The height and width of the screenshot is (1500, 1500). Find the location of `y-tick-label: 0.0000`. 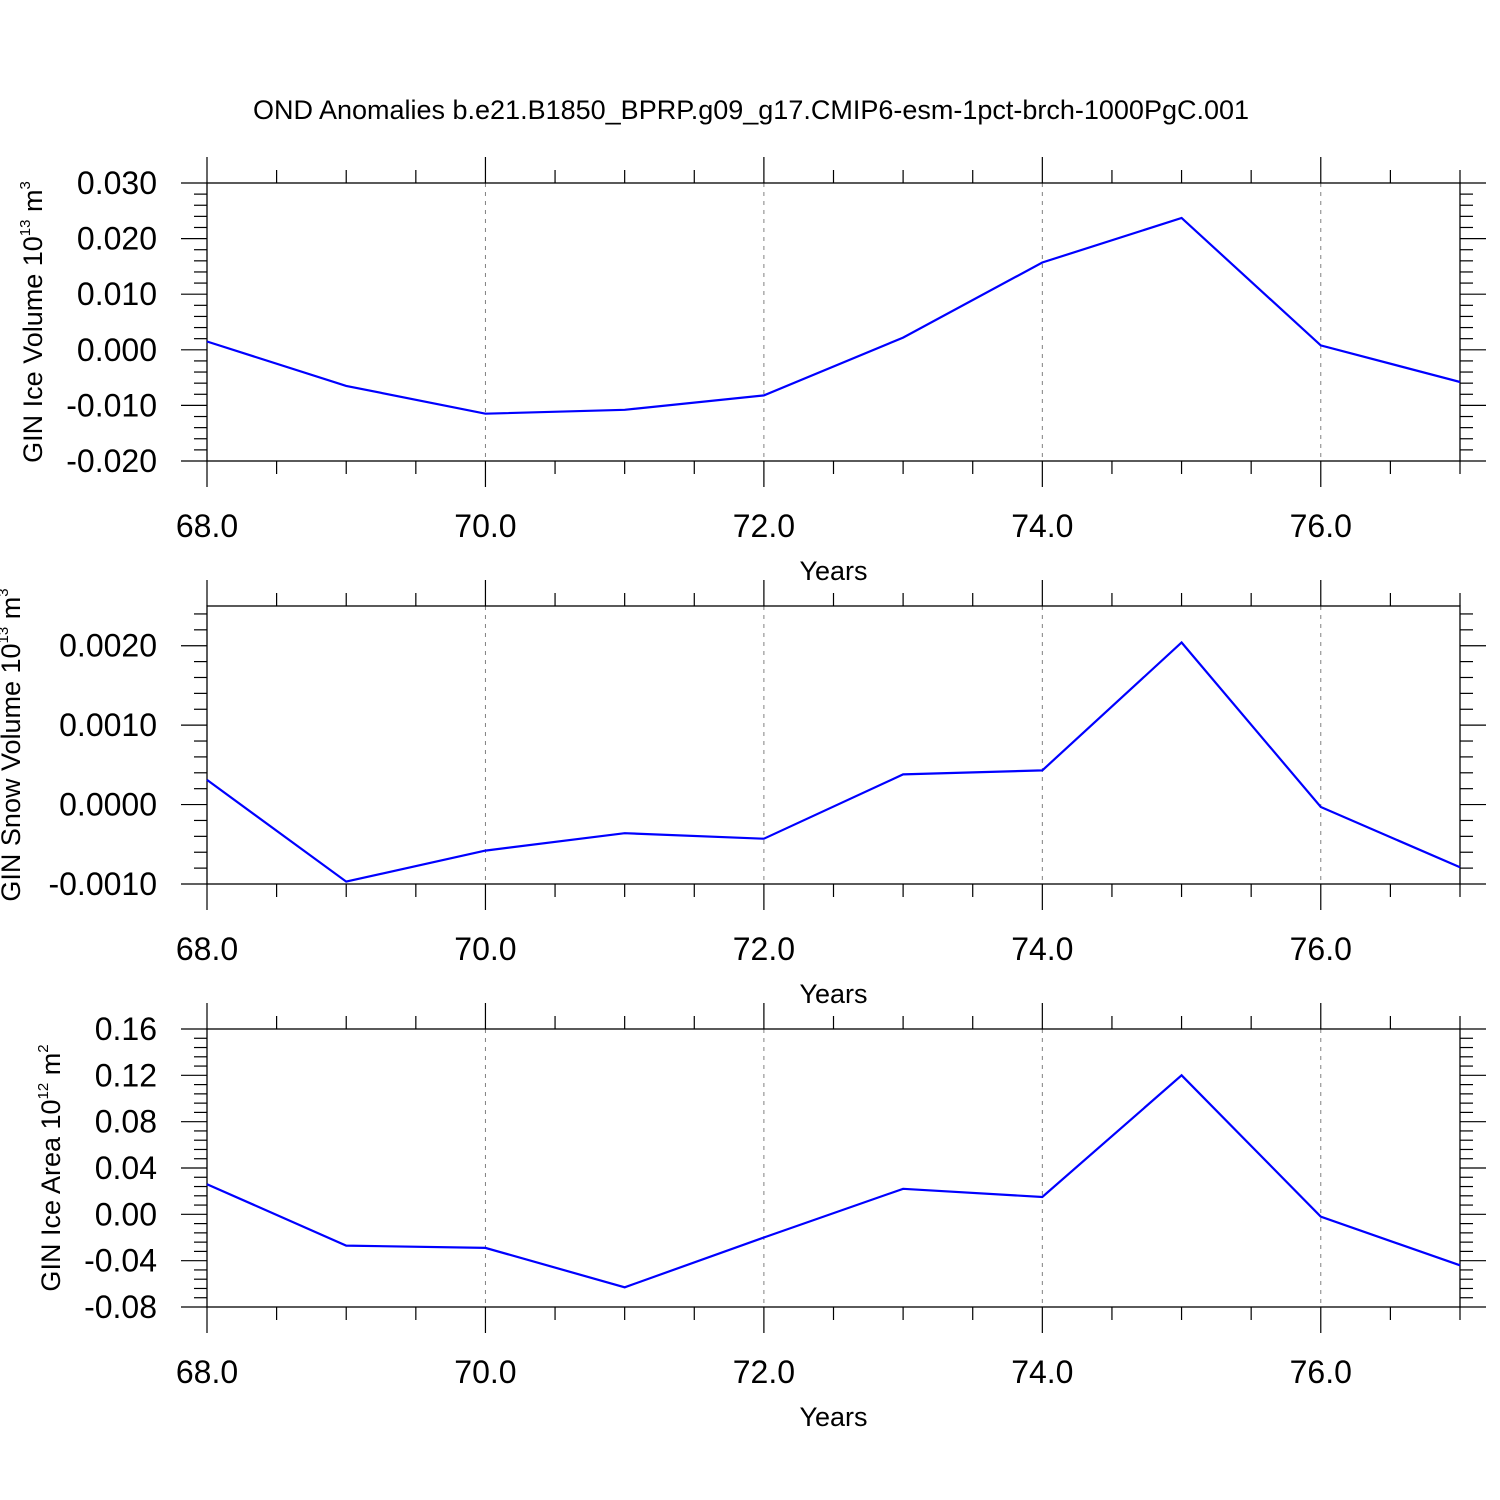

y-tick-label: 0.0000 is located at coordinates (108, 805).